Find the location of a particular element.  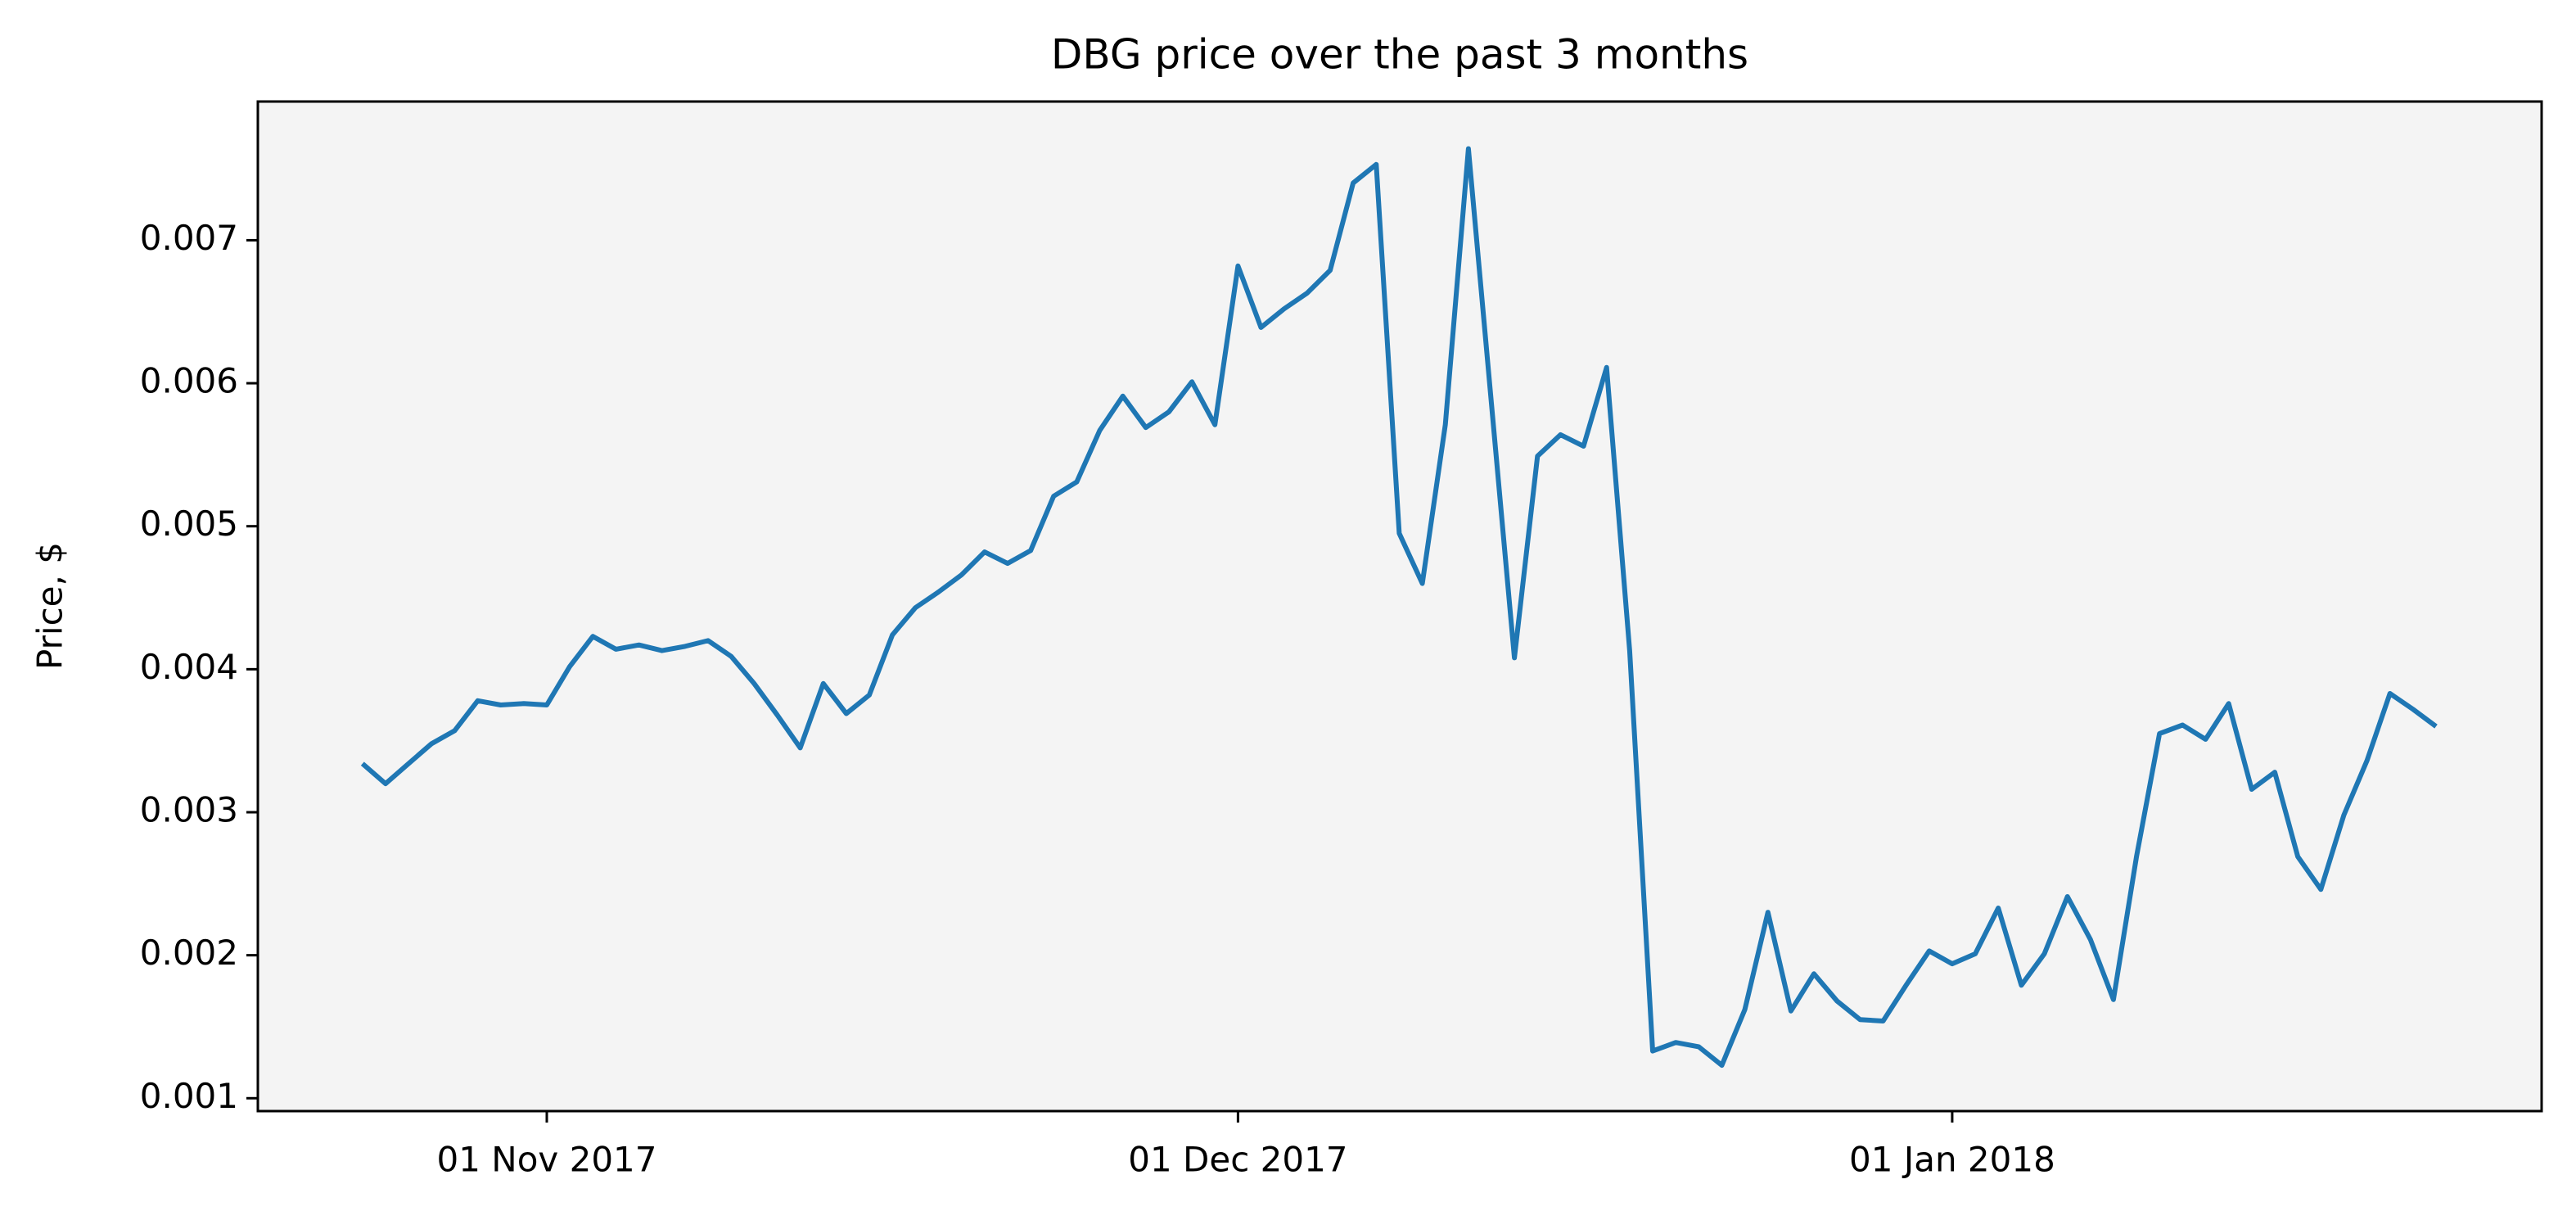

y-tick-label: 0.007 is located at coordinates (189, 238).